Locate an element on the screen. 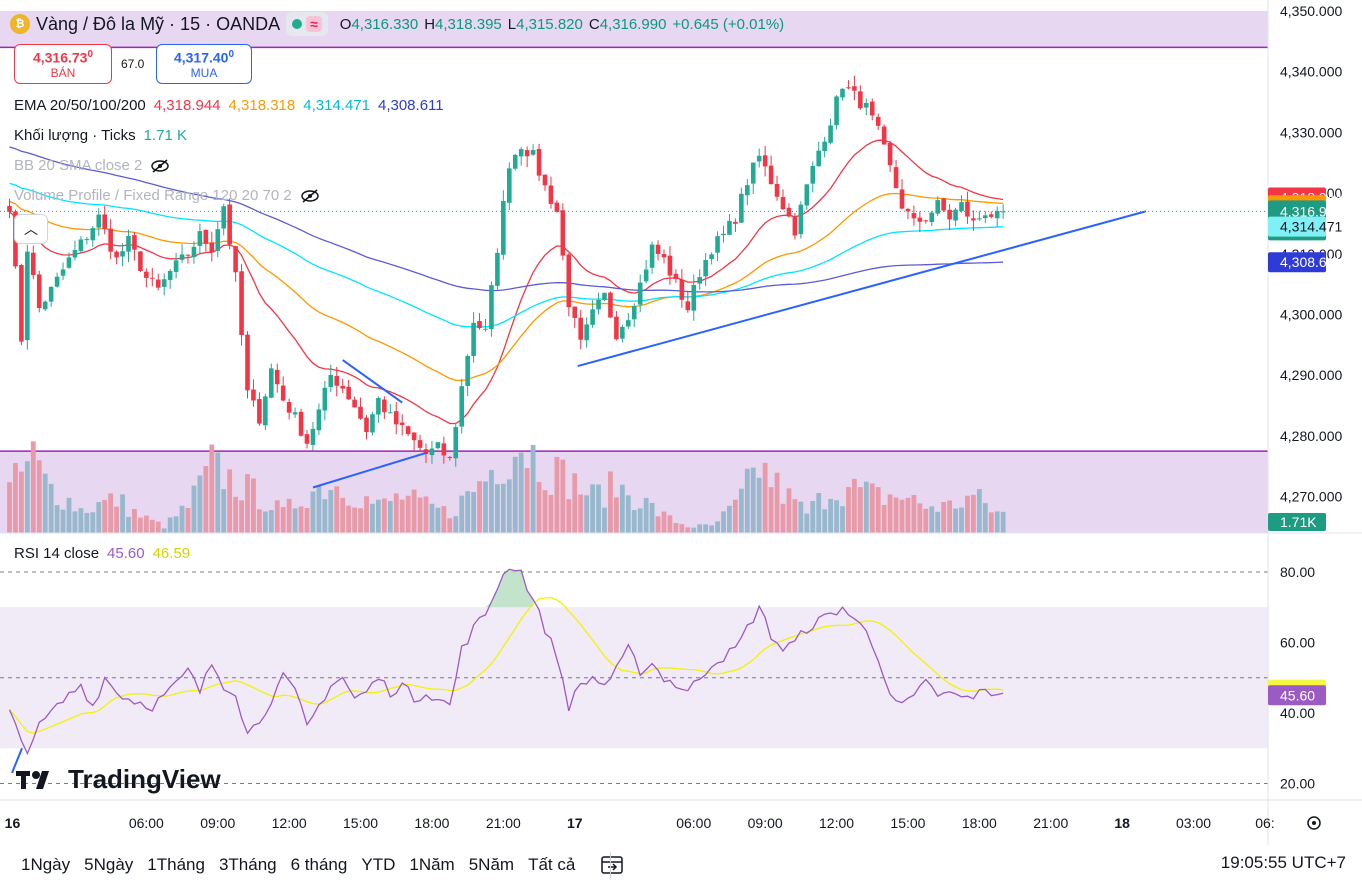  volume-profile-legend: Volume Profile / Fixed Range 120 20 70 2 is located at coordinates (167, 195).